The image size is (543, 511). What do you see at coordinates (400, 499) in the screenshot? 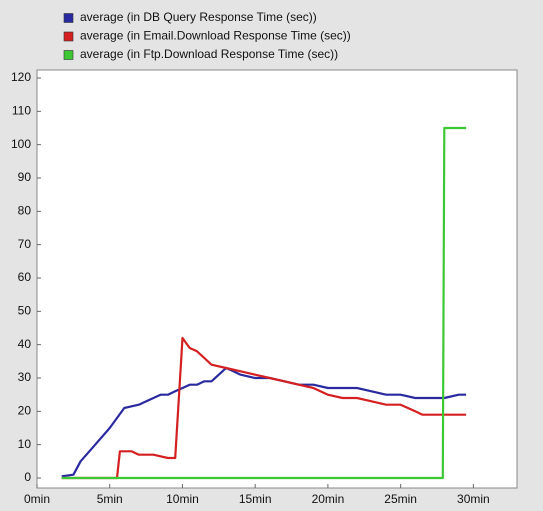
I see `x-tick-label: 25min` at bounding box center [400, 499].